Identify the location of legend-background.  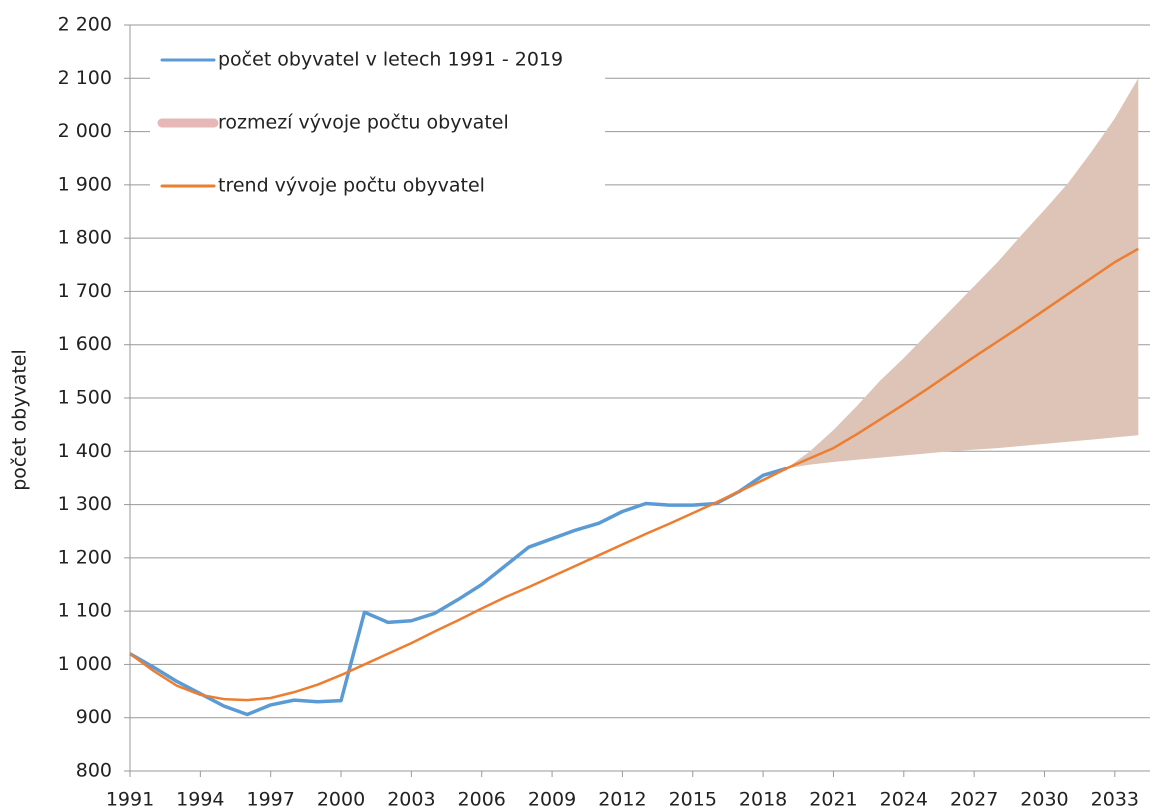
(377, 125).